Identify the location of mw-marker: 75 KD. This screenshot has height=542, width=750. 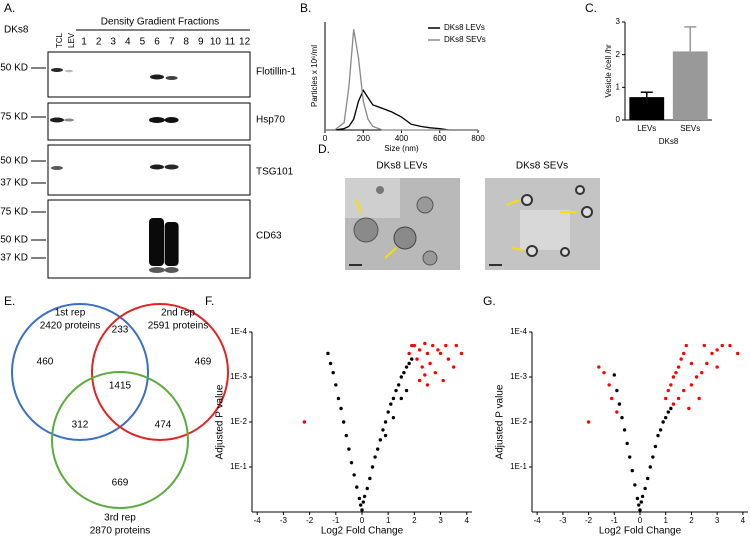
(14, 117).